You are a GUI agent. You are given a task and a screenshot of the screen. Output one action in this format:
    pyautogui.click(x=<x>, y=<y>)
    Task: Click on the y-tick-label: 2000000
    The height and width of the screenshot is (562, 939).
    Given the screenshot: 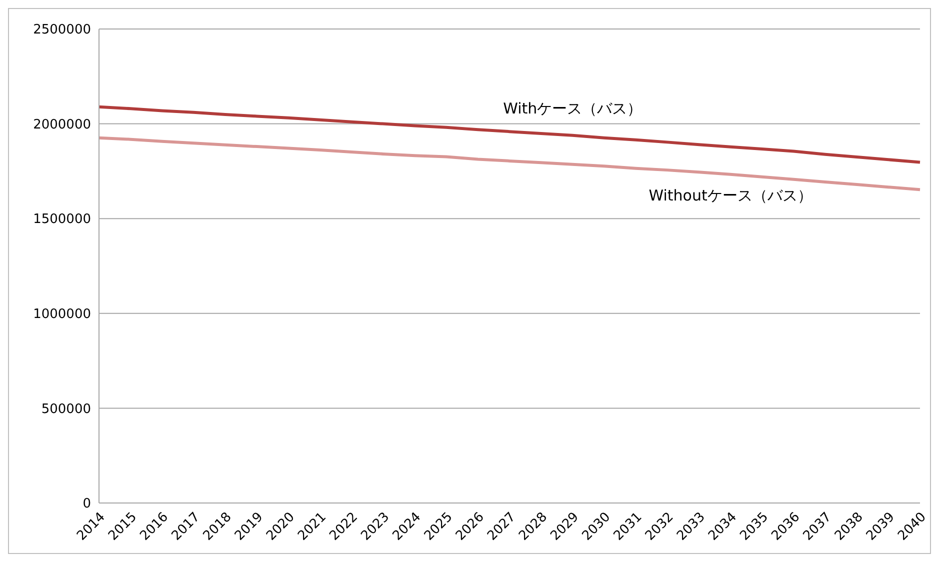 What is the action you would take?
    pyautogui.click(x=62, y=124)
    